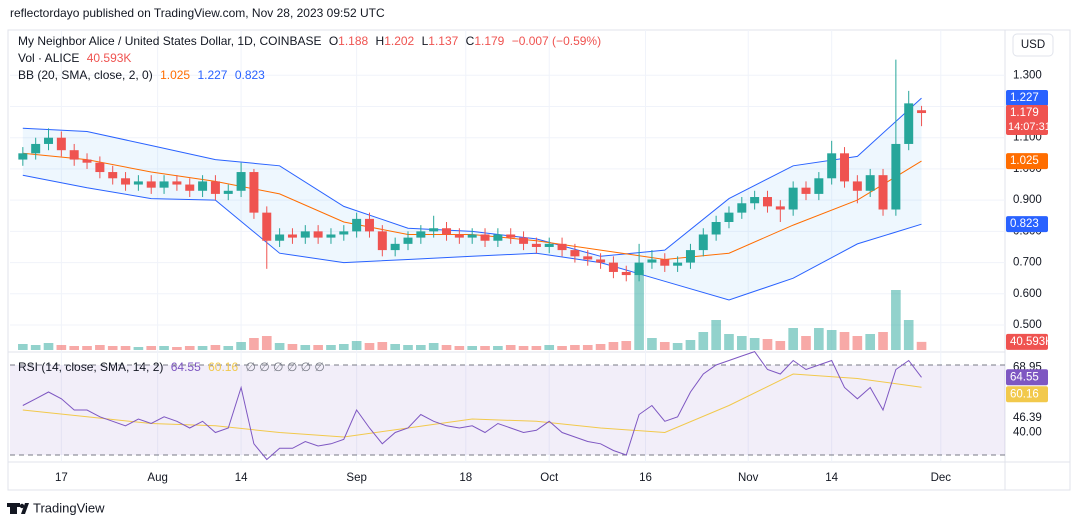 The width and height of the screenshot is (1080, 527). Describe the element at coordinates (1031, 342) in the screenshot. I see `volume-tag-label: 40.593K` at that location.